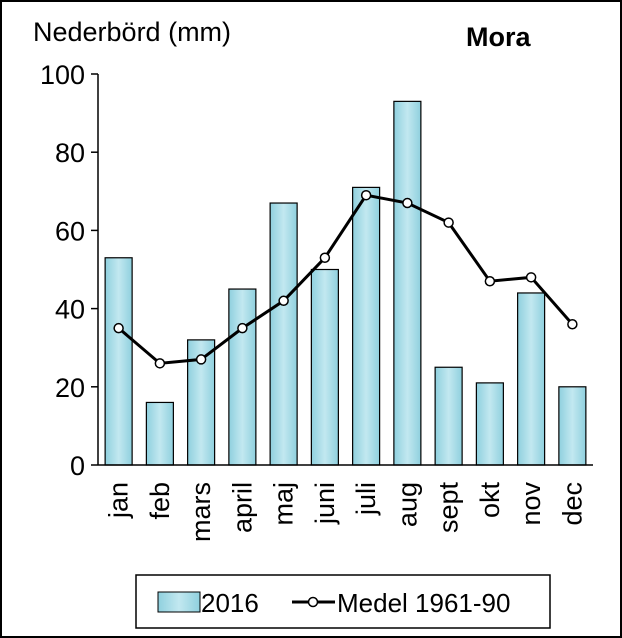 The height and width of the screenshot is (638, 622). I want to click on x-tick-label: dec, so click(572, 504).